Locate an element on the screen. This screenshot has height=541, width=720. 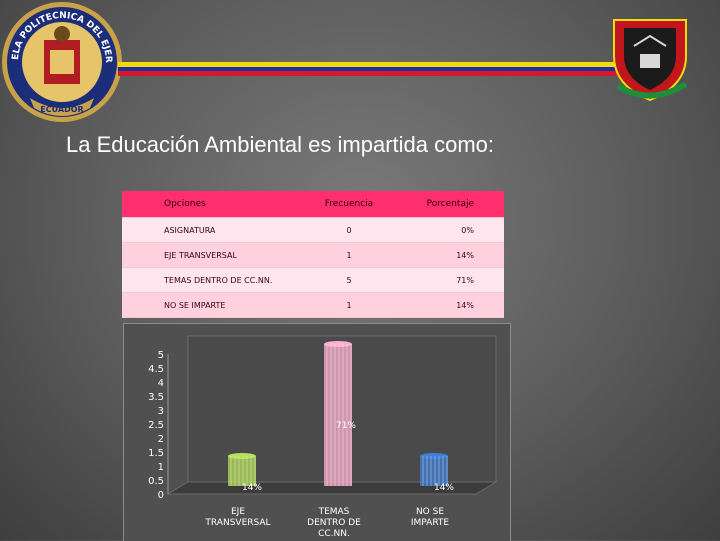
header-porcentaje: Porcentaje is located at coordinates (454, 204).